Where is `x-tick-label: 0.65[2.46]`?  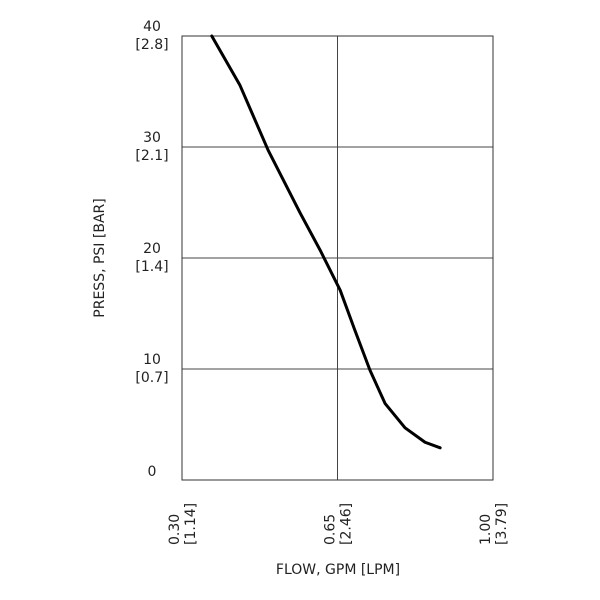
x-tick-label: 0.65[2.46] is located at coordinates (339, 524).